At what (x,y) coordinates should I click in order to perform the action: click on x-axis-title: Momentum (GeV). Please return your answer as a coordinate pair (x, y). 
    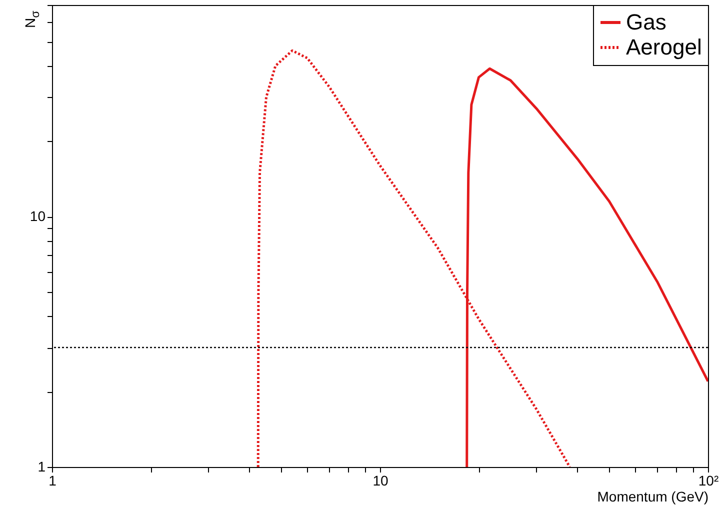
    Looking at the image, I should click on (652, 496).